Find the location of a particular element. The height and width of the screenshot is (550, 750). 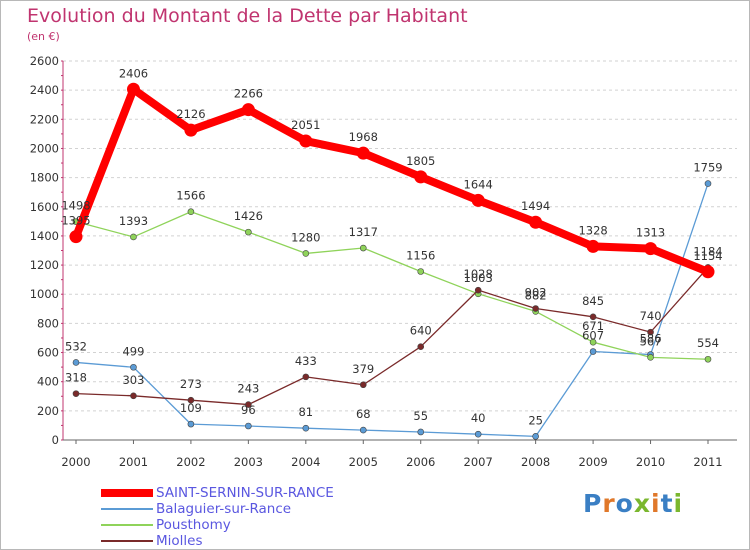

data-label: 1644 is located at coordinates (478, 184).